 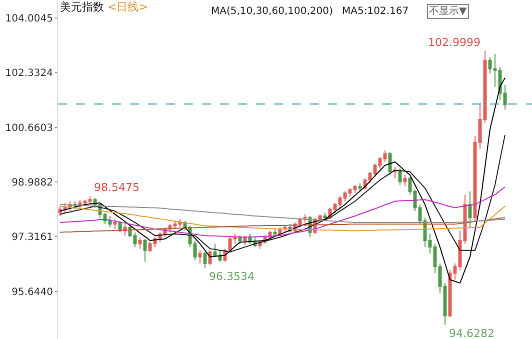 What do you see at coordinates (231, 276) in the screenshot?
I see `annotation: 96.3534` at bounding box center [231, 276].